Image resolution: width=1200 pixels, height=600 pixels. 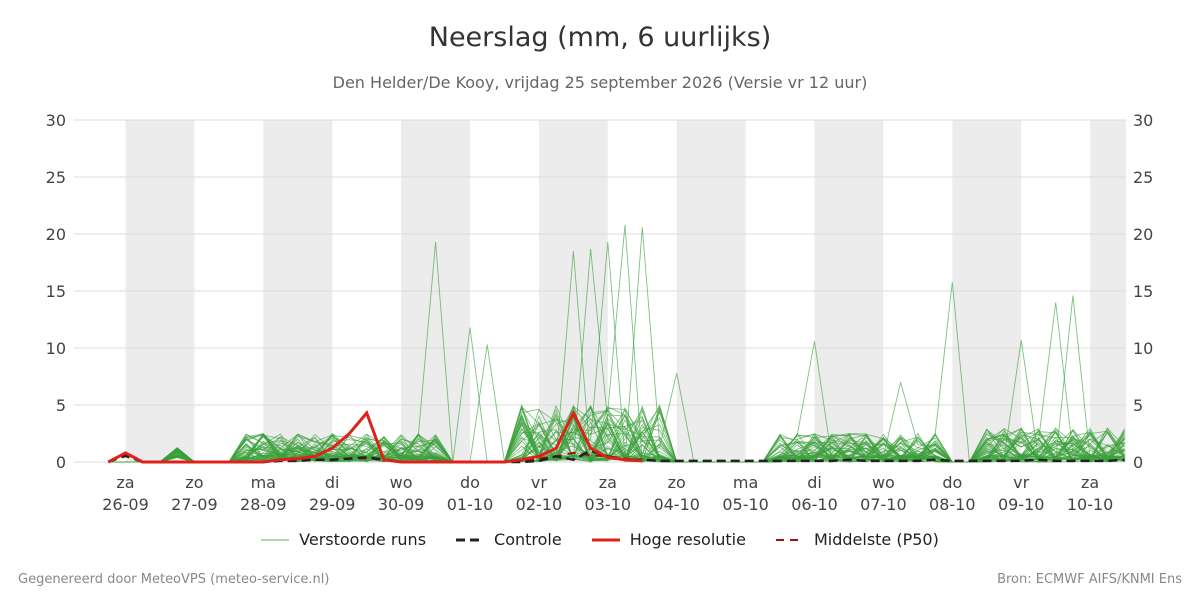 What do you see at coordinates (375, 436) in the screenshot?
I see `highres-line` at bounding box center [375, 436].